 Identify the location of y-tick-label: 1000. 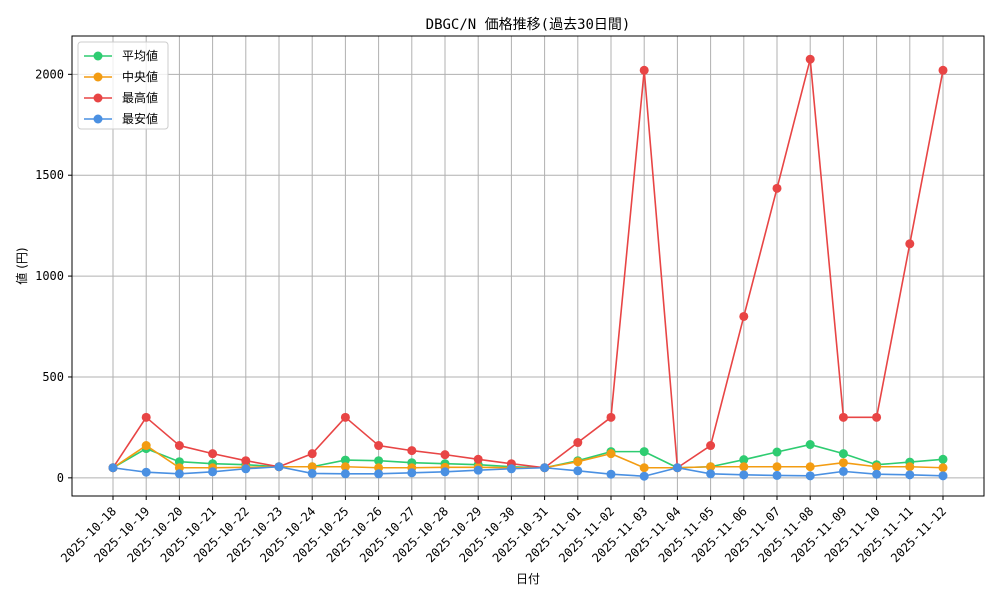
(49, 276).